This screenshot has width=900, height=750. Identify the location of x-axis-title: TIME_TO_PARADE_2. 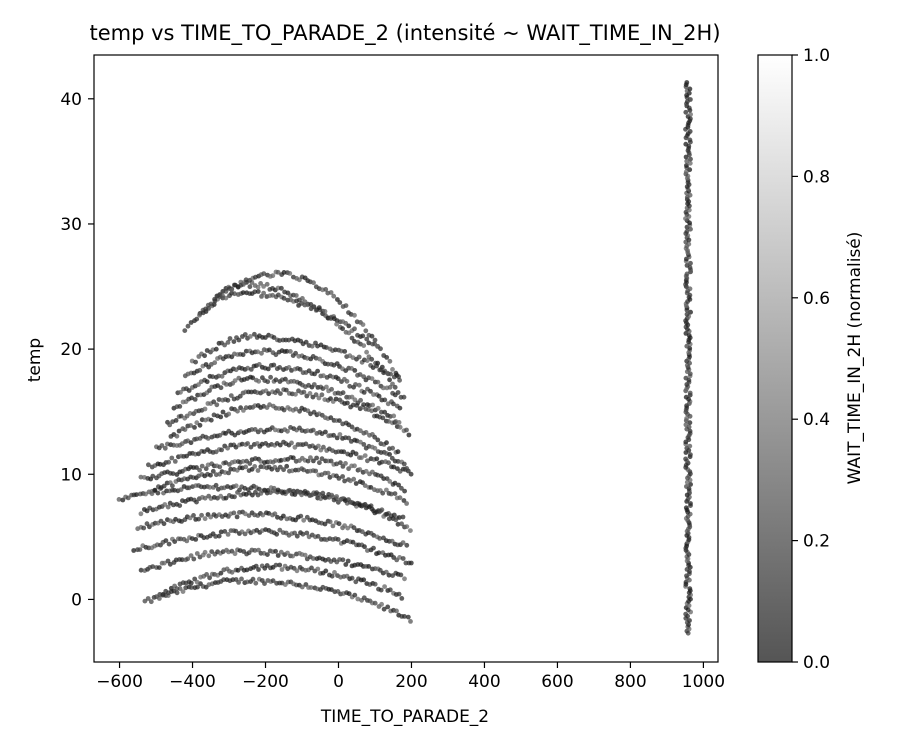
(404, 717).